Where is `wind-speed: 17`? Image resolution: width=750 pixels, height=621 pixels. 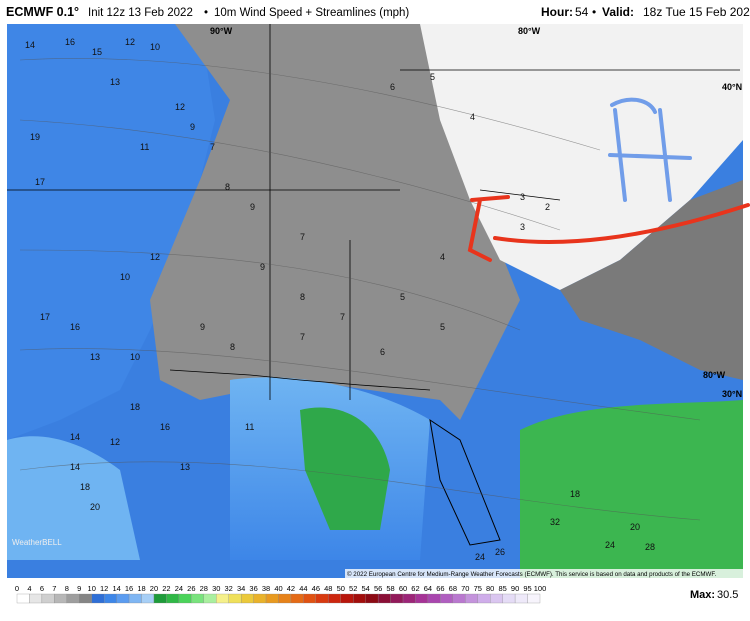
wind-speed: 17 is located at coordinates (45, 317).